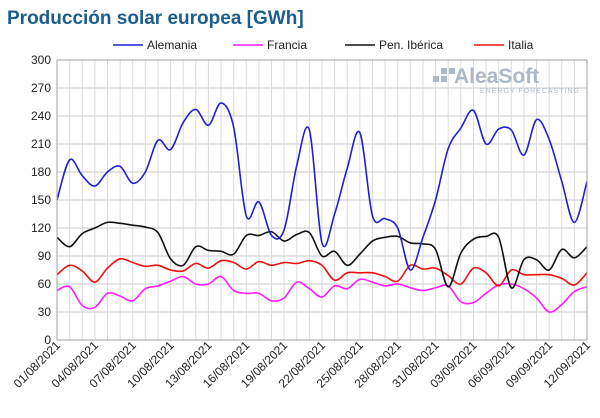 The height and width of the screenshot is (418, 600). I want to click on chart-title: Producción solar europea [GWh], so click(155, 18).